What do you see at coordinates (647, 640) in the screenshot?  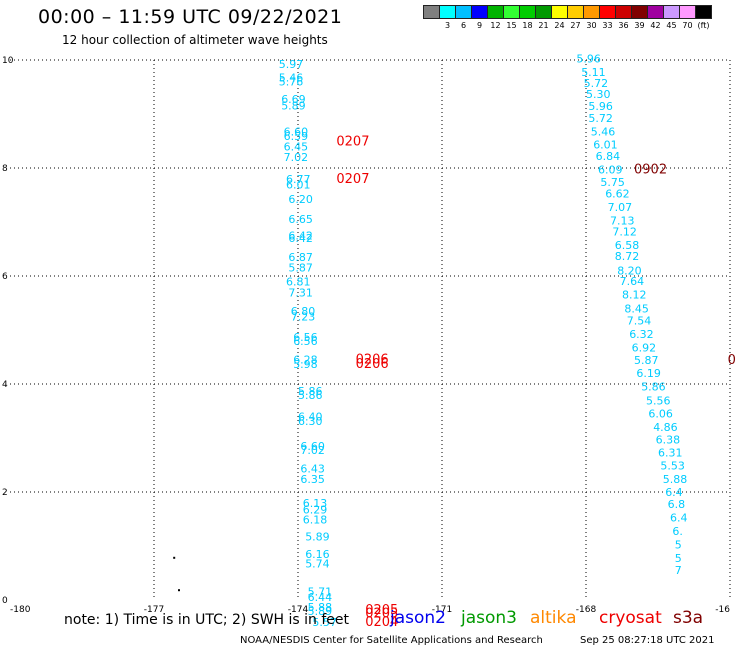 I see `timestamp-text: Sep 25 08:27:18 UTC 2021` at bounding box center [647, 640].